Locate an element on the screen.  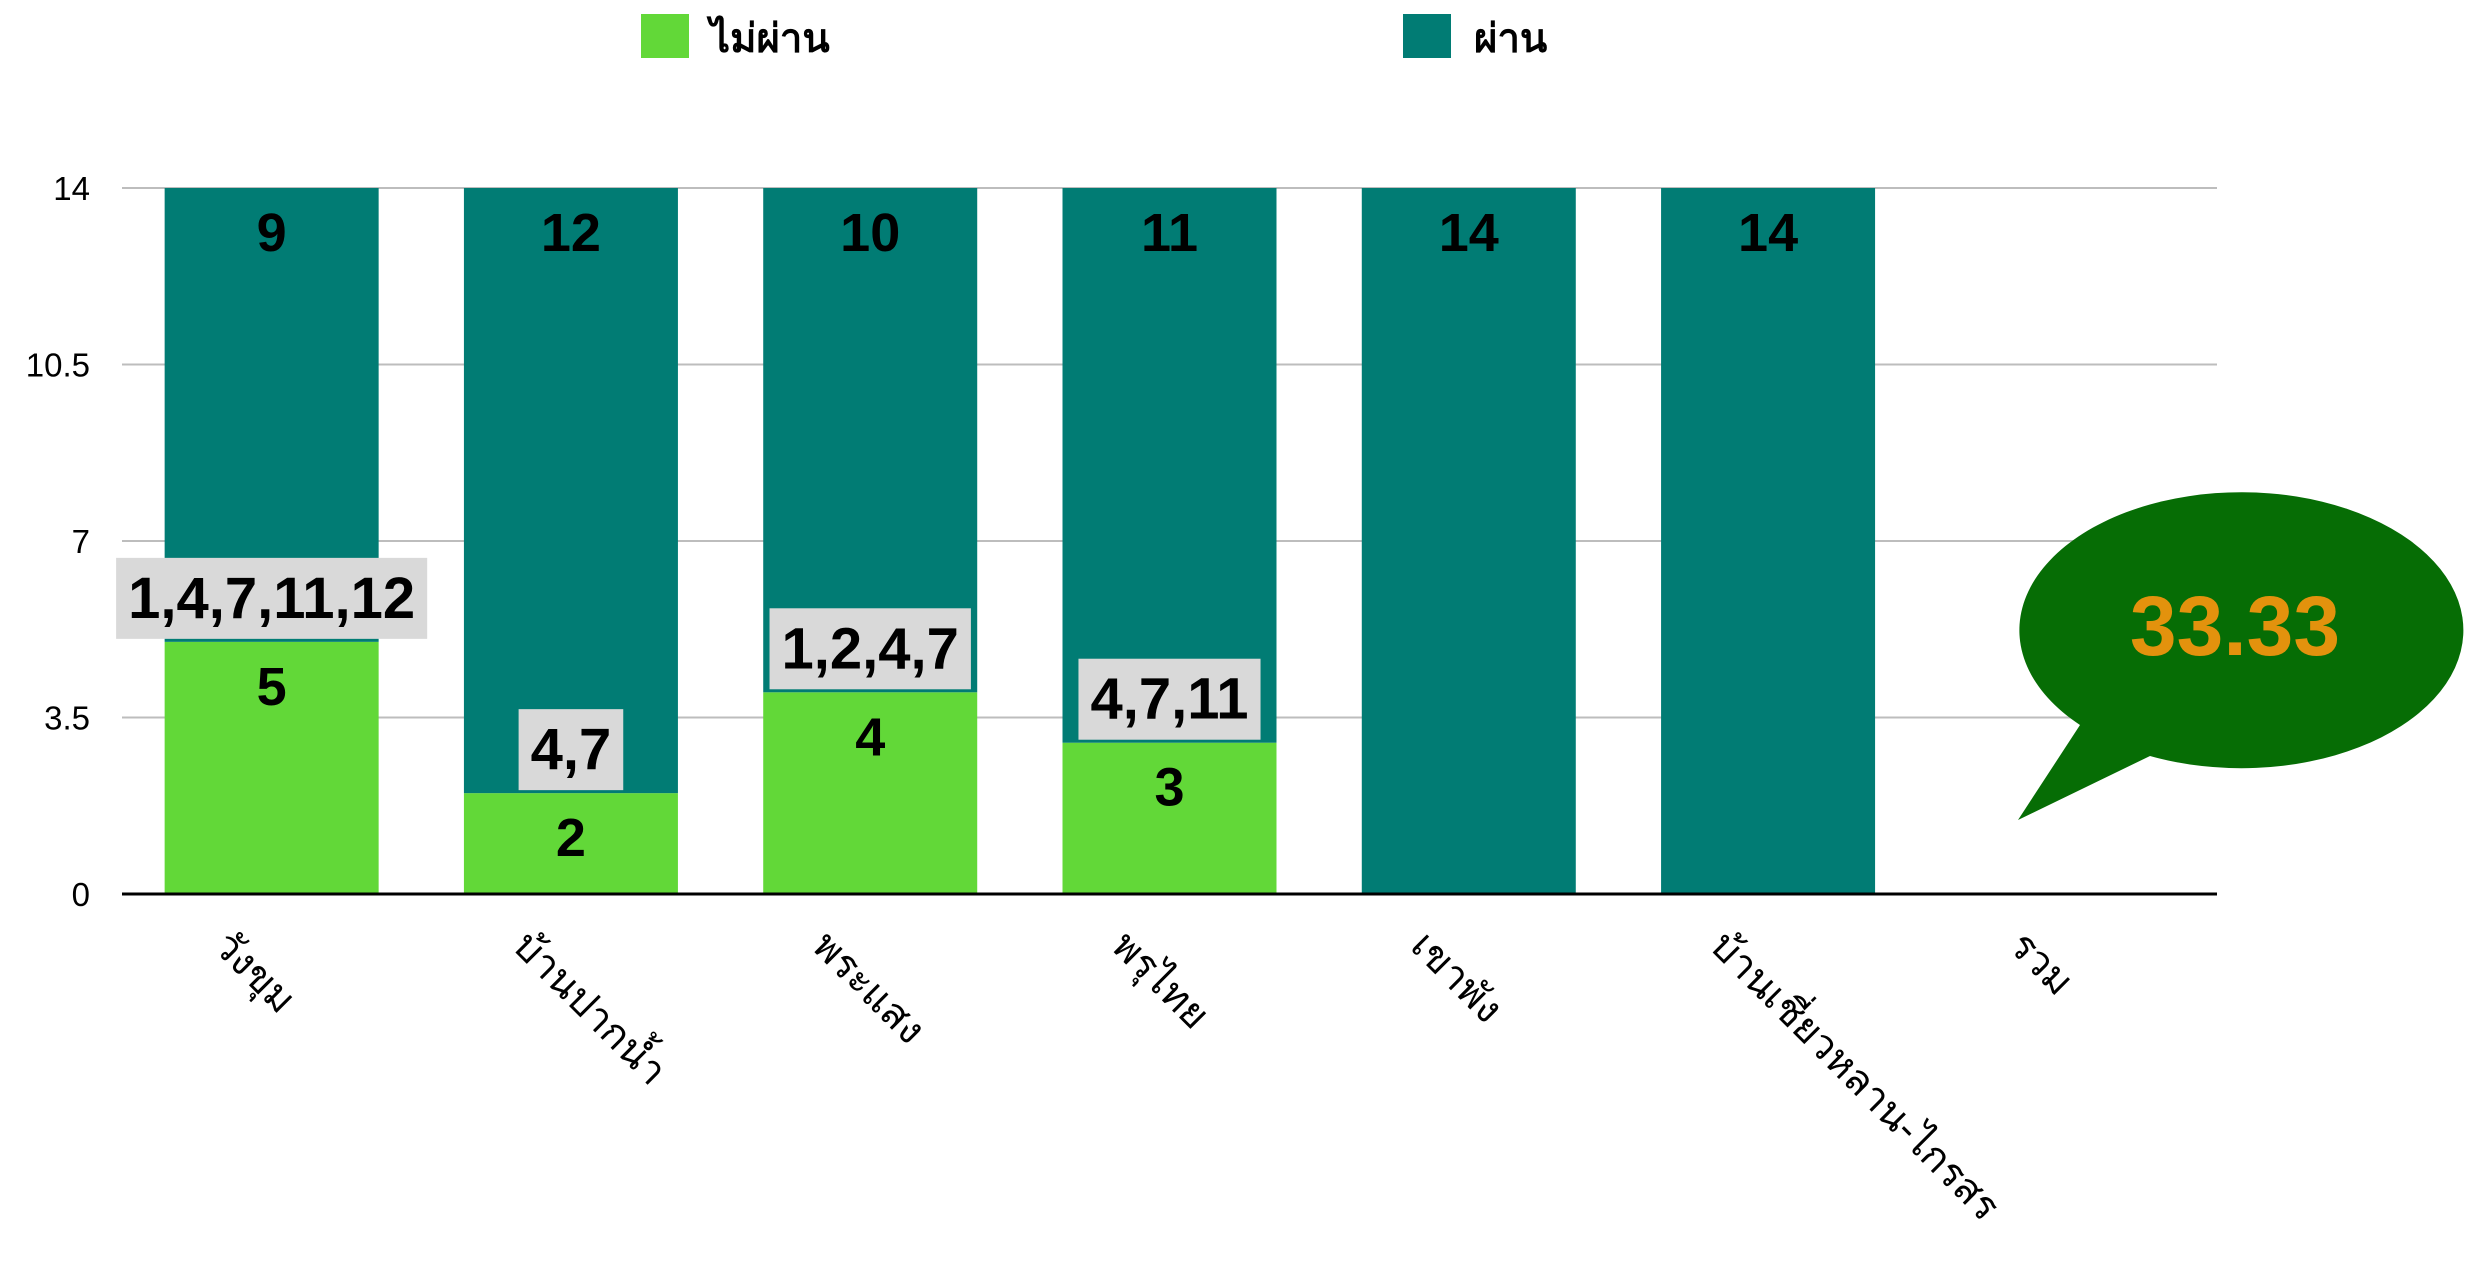
y-tick-label: 14 is located at coordinates (71, 188).